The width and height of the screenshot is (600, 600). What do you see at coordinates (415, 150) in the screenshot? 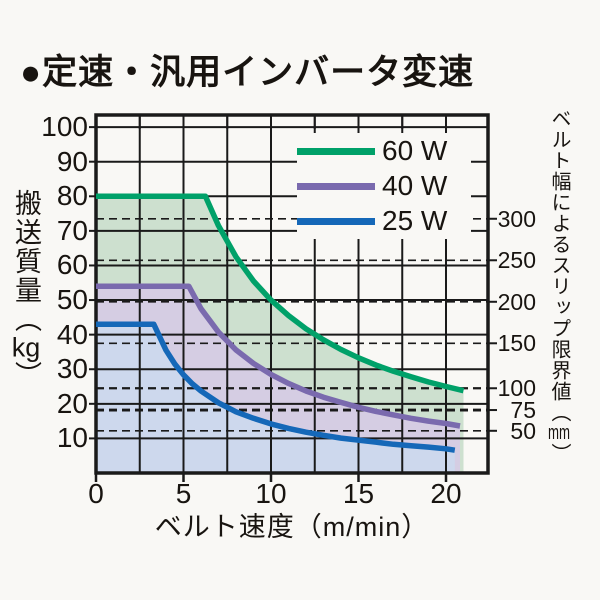
I see `legend-label: 60 W` at bounding box center [415, 150].